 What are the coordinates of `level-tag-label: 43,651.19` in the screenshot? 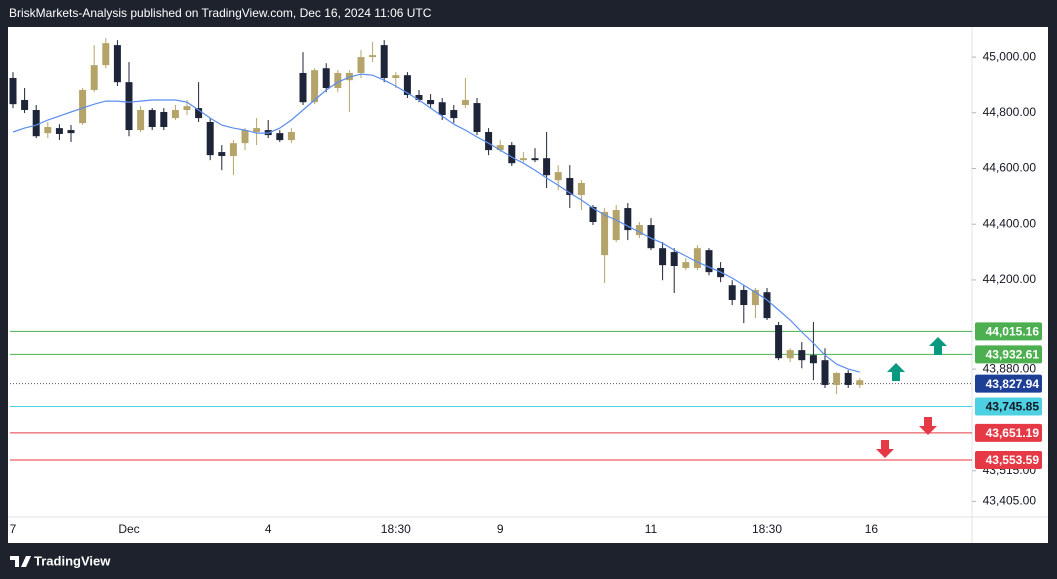 It's located at (1013, 433).